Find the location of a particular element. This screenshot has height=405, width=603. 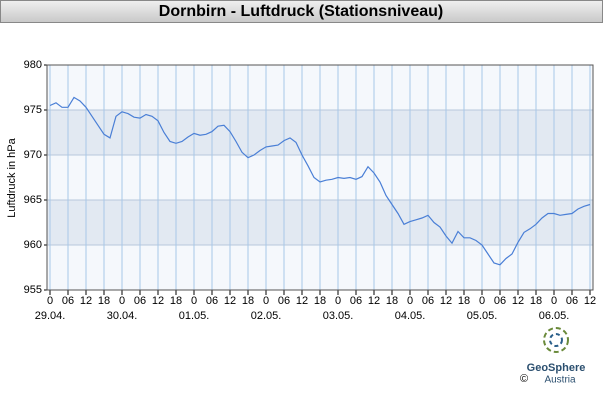

logo-name: GeoSphere is located at coordinates (556, 368).